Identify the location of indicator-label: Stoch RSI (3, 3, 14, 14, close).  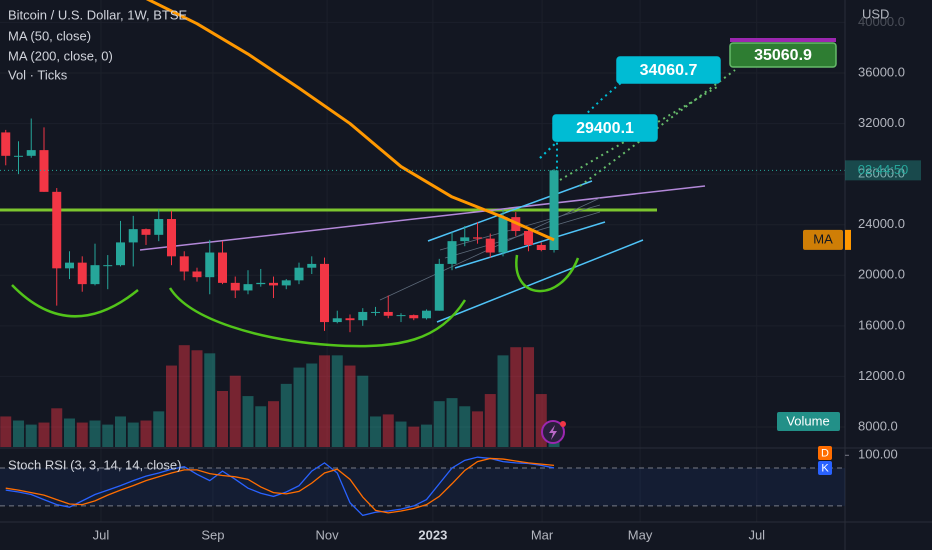
(94, 464).